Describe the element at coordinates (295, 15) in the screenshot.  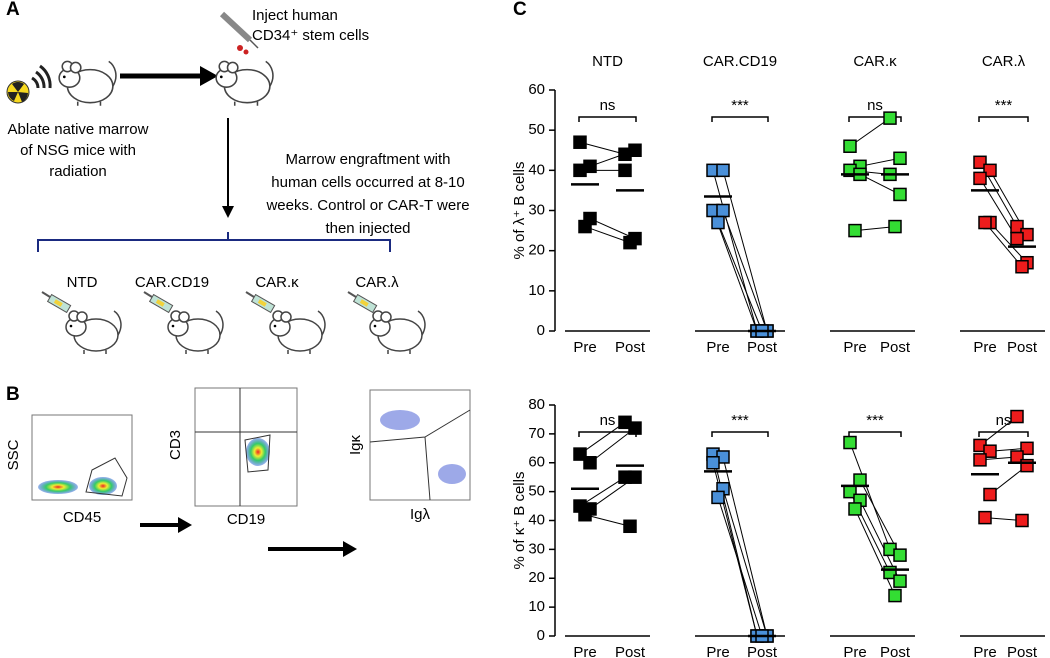
I see `step-text: Inject human` at that location.